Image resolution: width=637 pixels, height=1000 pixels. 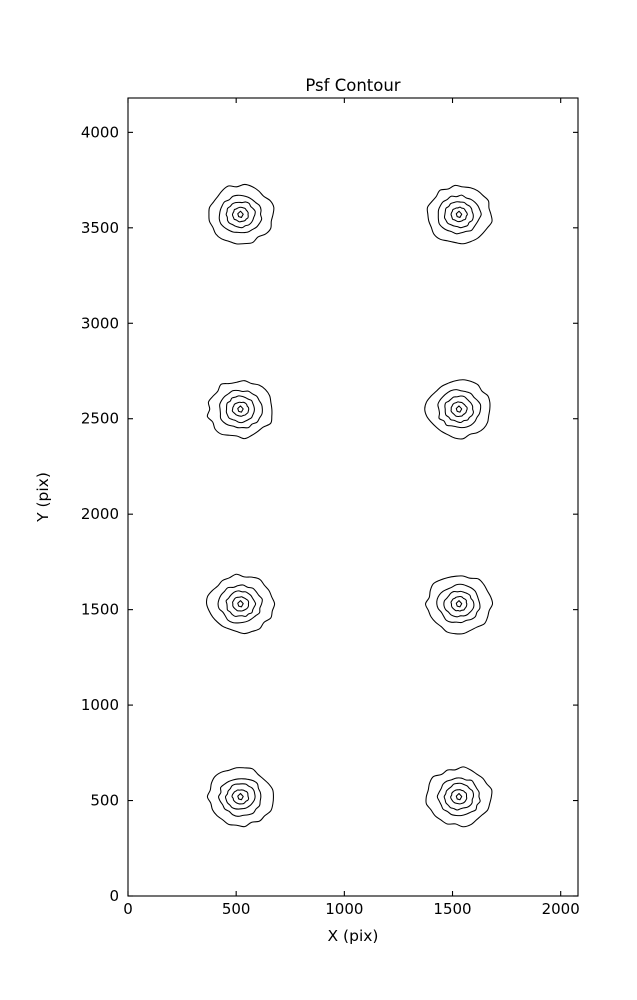 What do you see at coordinates (100, 323) in the screenshot?
I see `y-tick-label: 3000` at bounding box center [100, 323].